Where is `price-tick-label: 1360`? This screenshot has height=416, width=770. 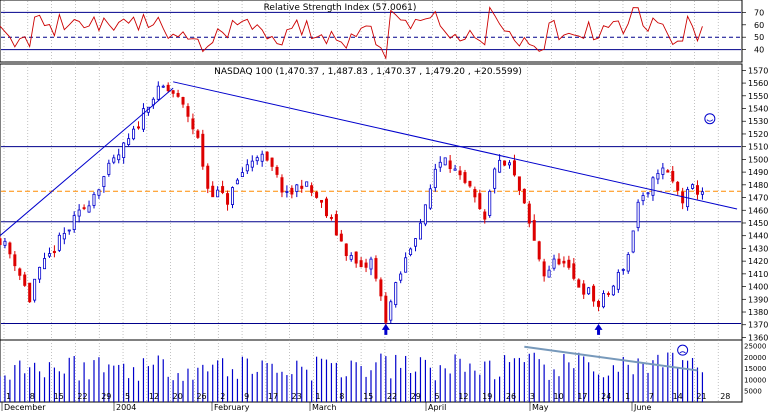
price-tick-label: 1360 is located at coordinates (758, 337).